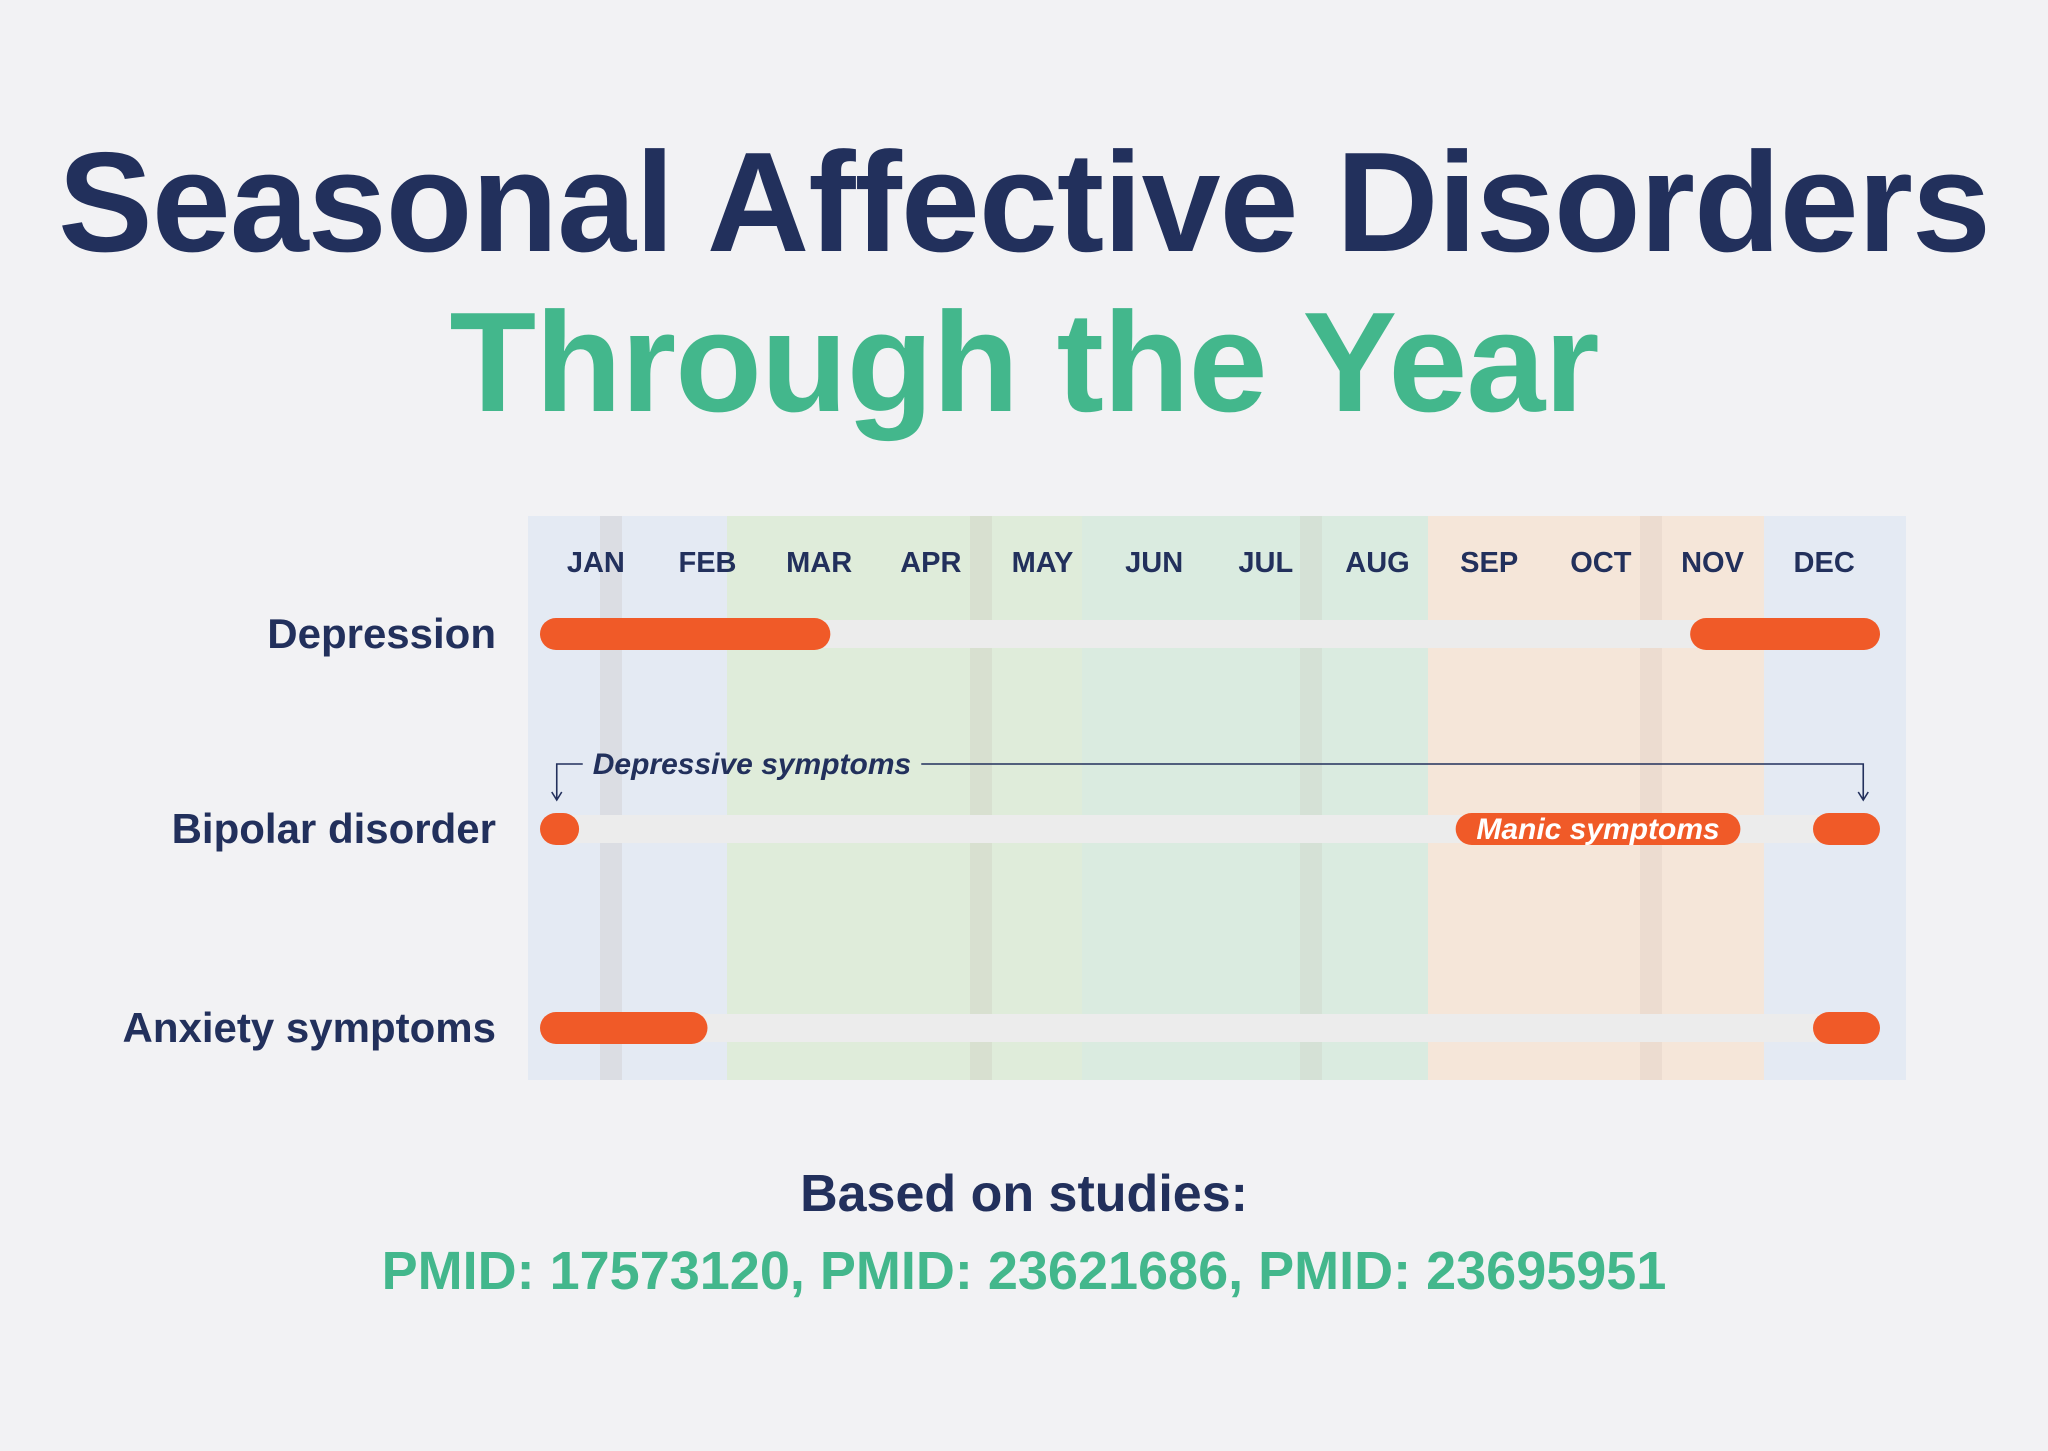  I want to click on annotation-label: Depressive symptoms, so click(752, 764).